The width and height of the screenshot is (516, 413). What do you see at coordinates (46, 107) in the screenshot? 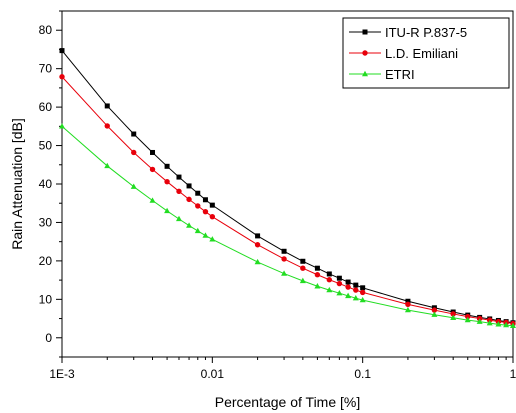
I see `y-tick-label: 60` at bounding box center [46, 107].